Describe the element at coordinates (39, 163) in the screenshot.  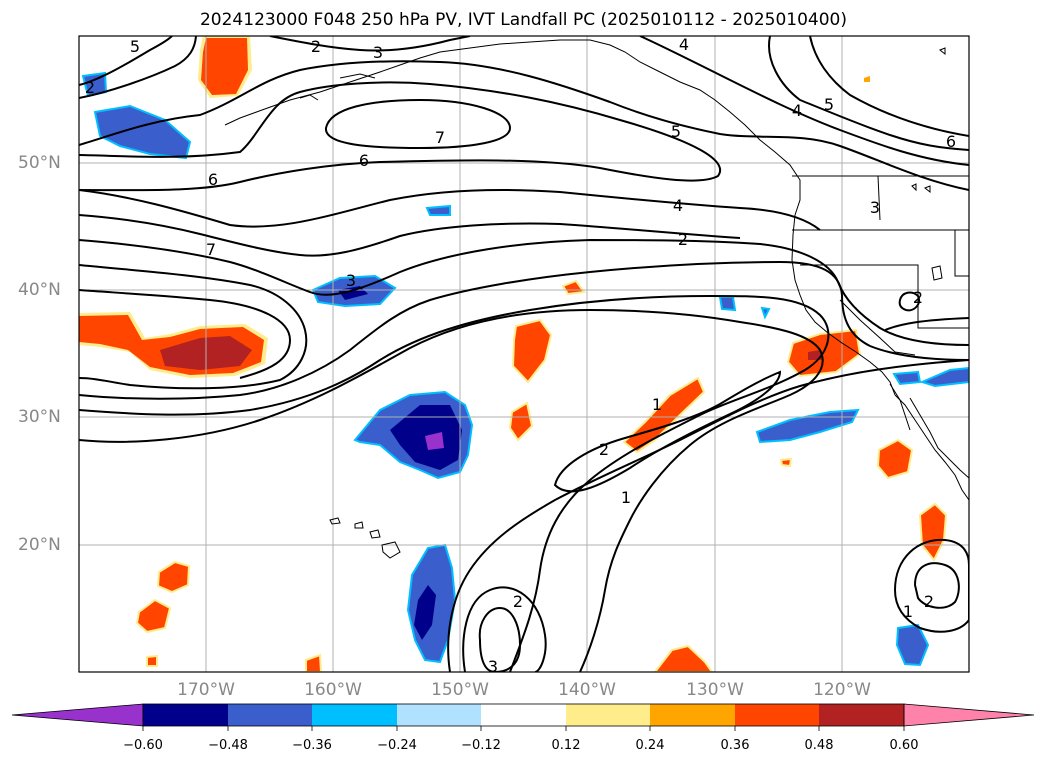
I see `lat-label: 50°N` at that location.